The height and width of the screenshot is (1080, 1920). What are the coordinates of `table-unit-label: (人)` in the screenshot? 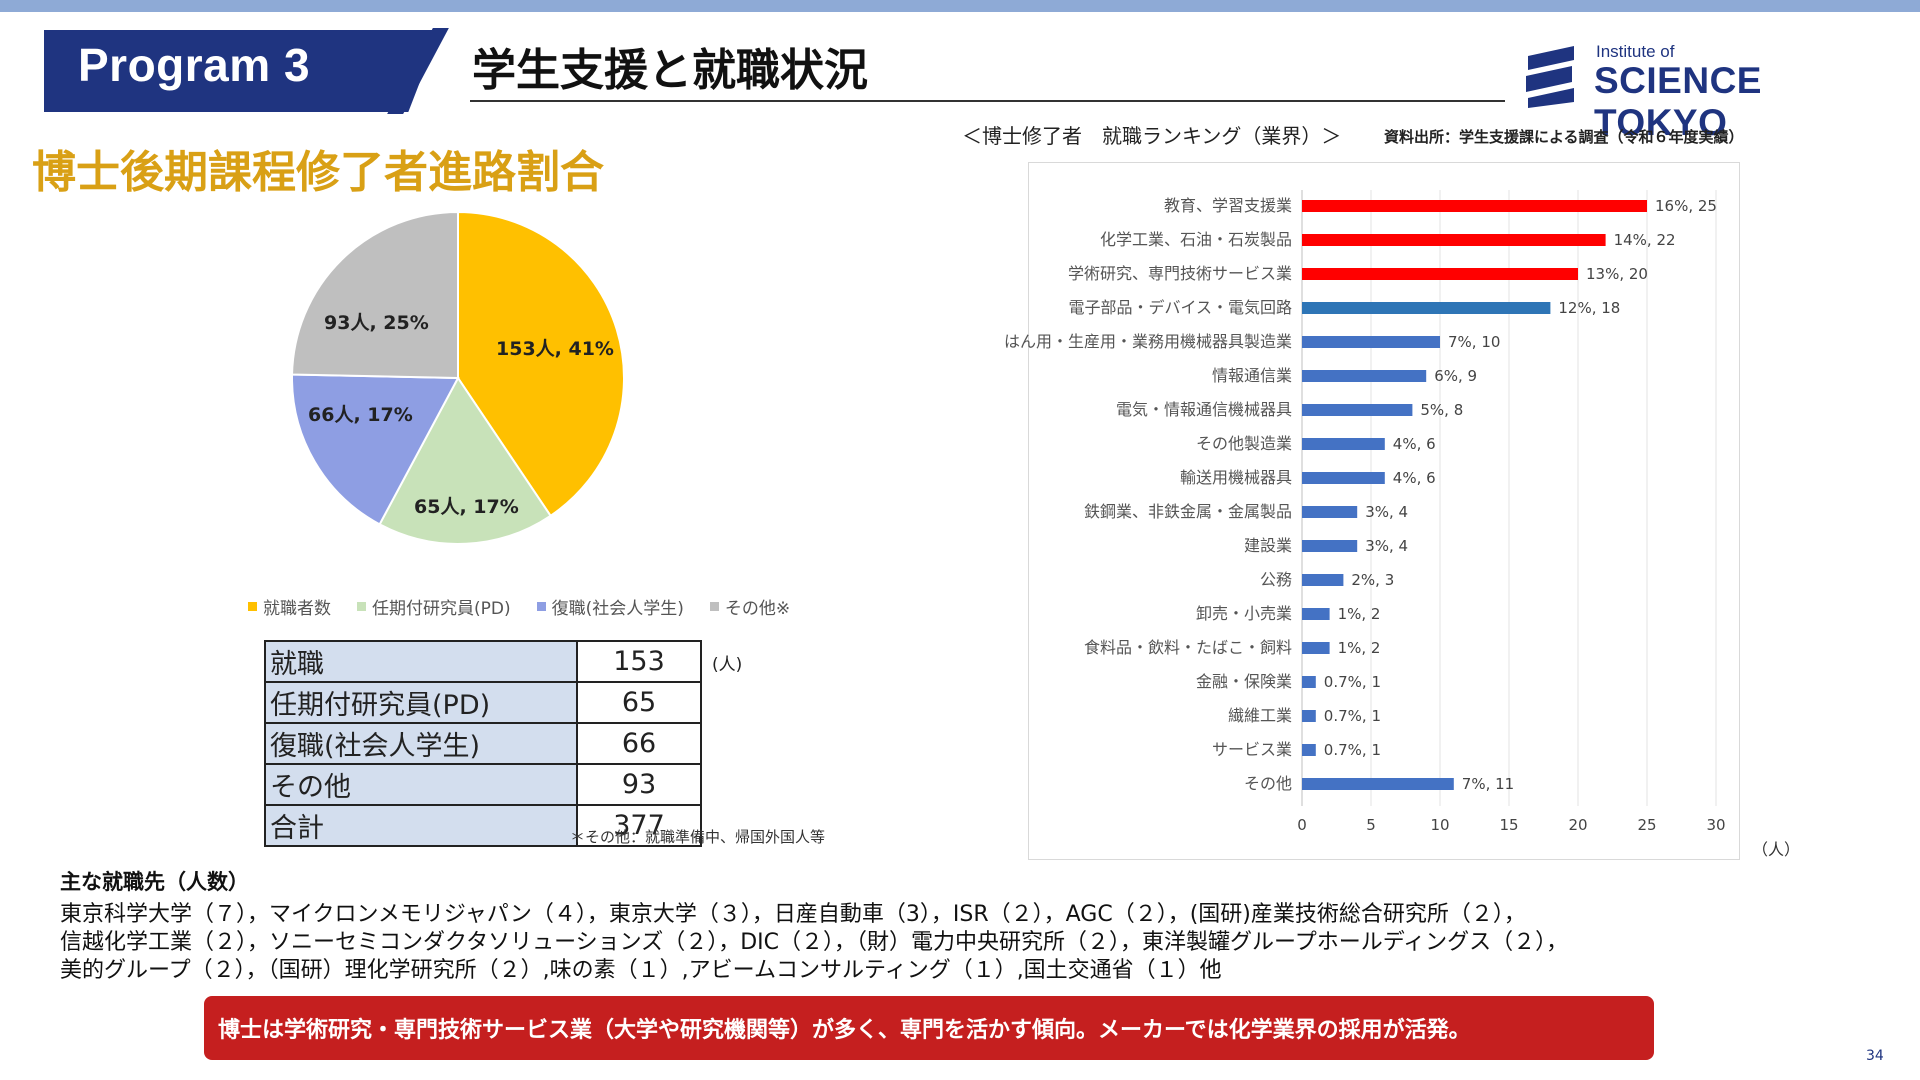 It's located at (727, 665).